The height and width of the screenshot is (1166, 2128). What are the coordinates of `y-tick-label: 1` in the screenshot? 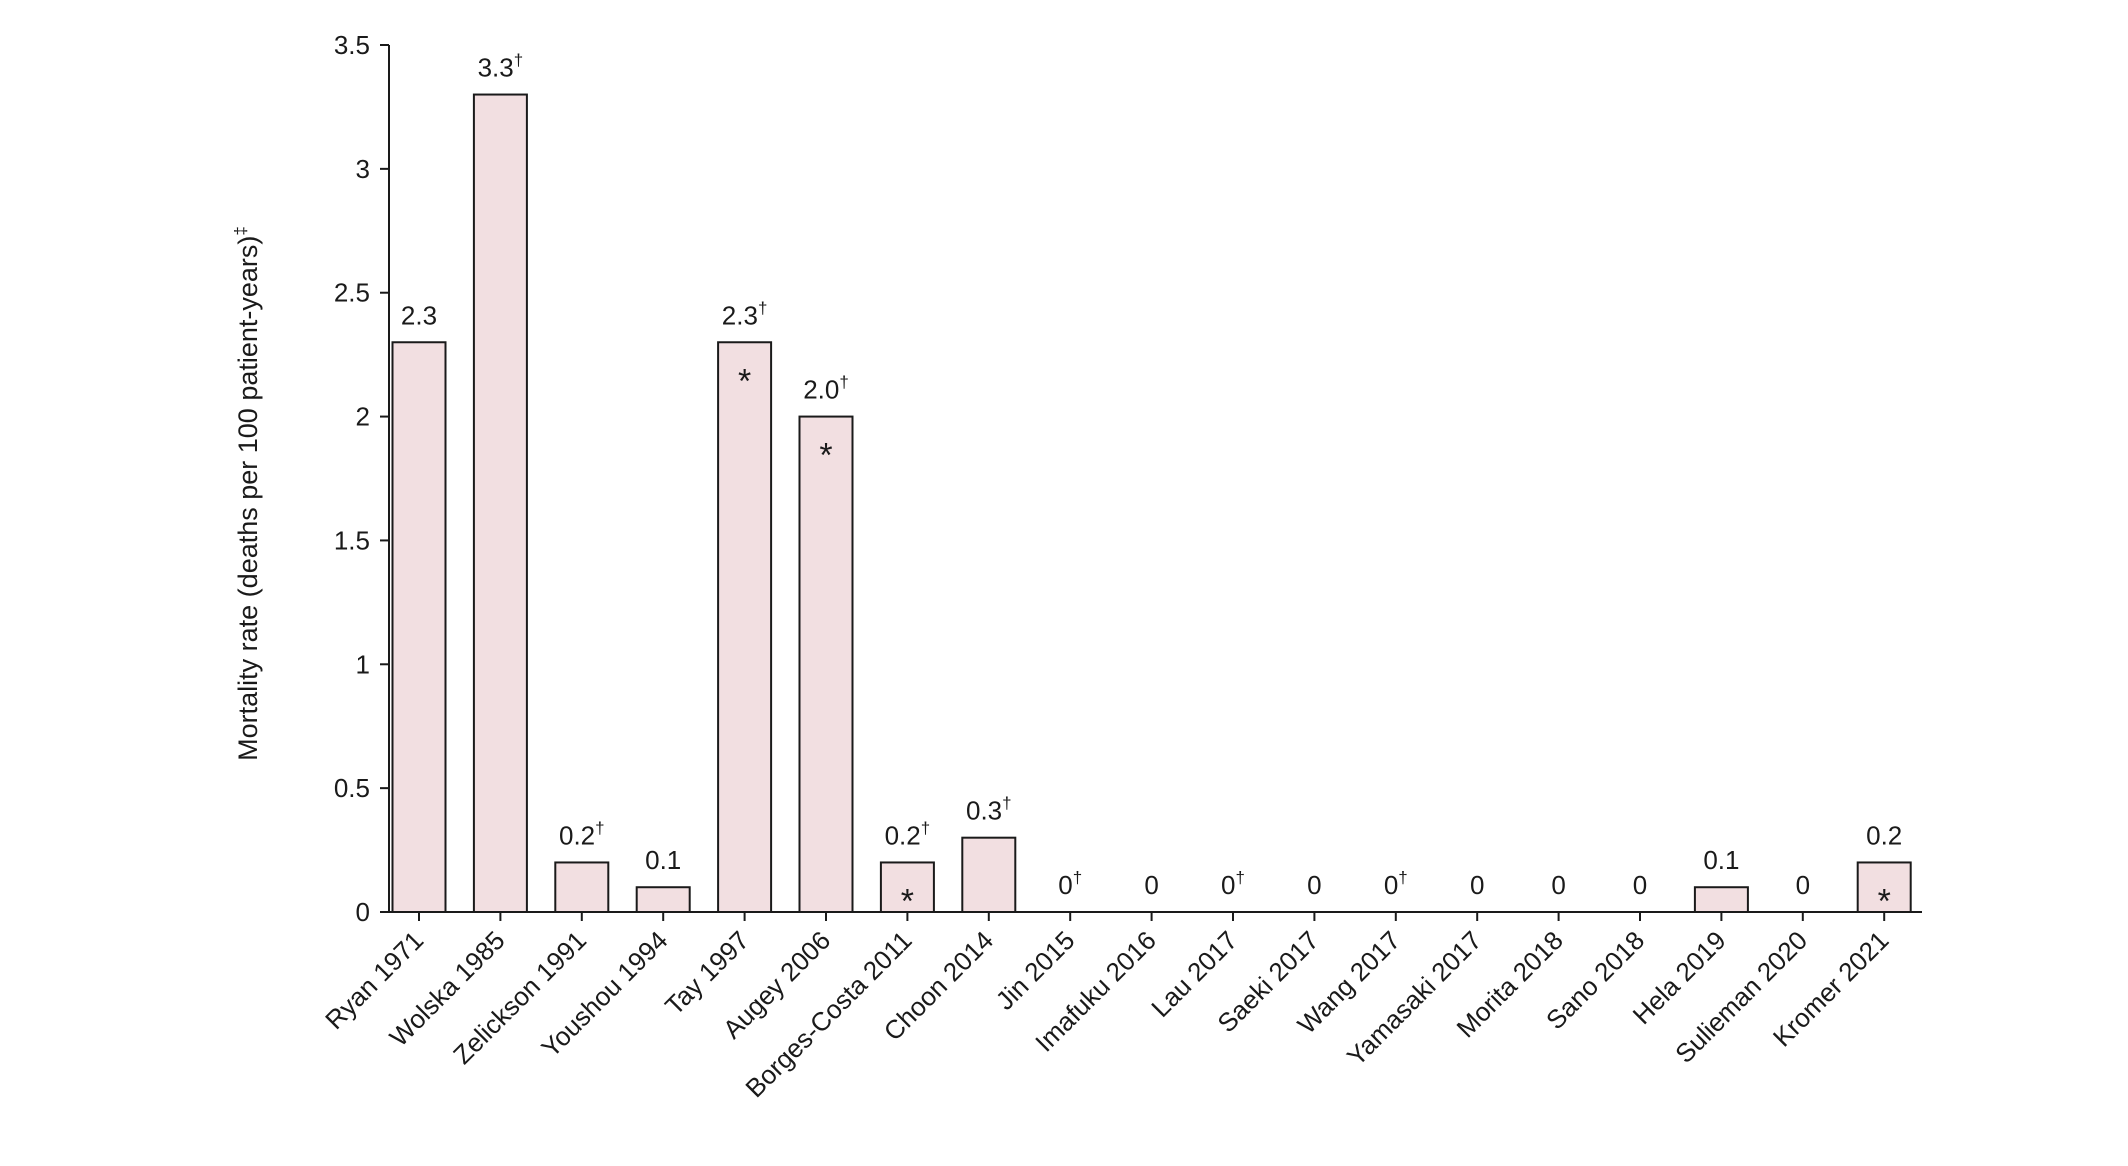 It's located at (363, 664).